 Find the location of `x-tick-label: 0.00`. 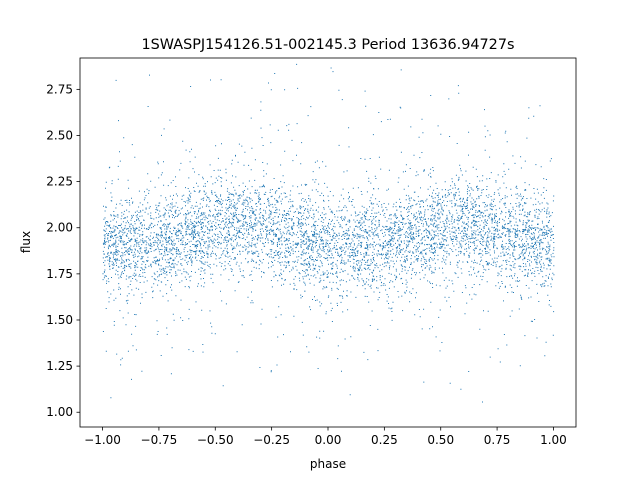

x-tick-label: 0.00 is located at coordinates (328, 440).